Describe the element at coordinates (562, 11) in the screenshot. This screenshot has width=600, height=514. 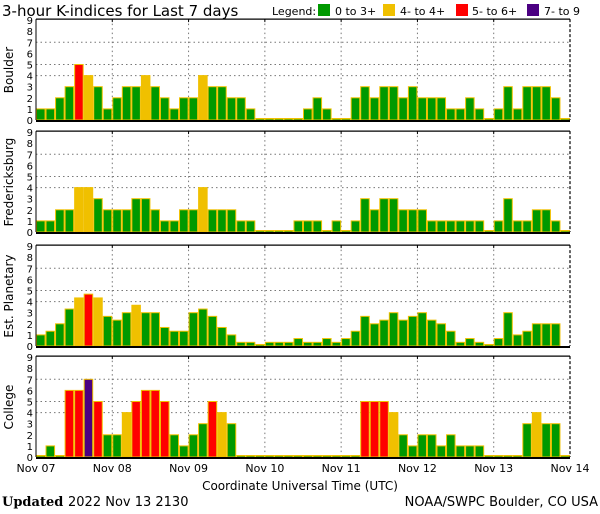
I see `legend-item-3: 7- to 9` at that location.